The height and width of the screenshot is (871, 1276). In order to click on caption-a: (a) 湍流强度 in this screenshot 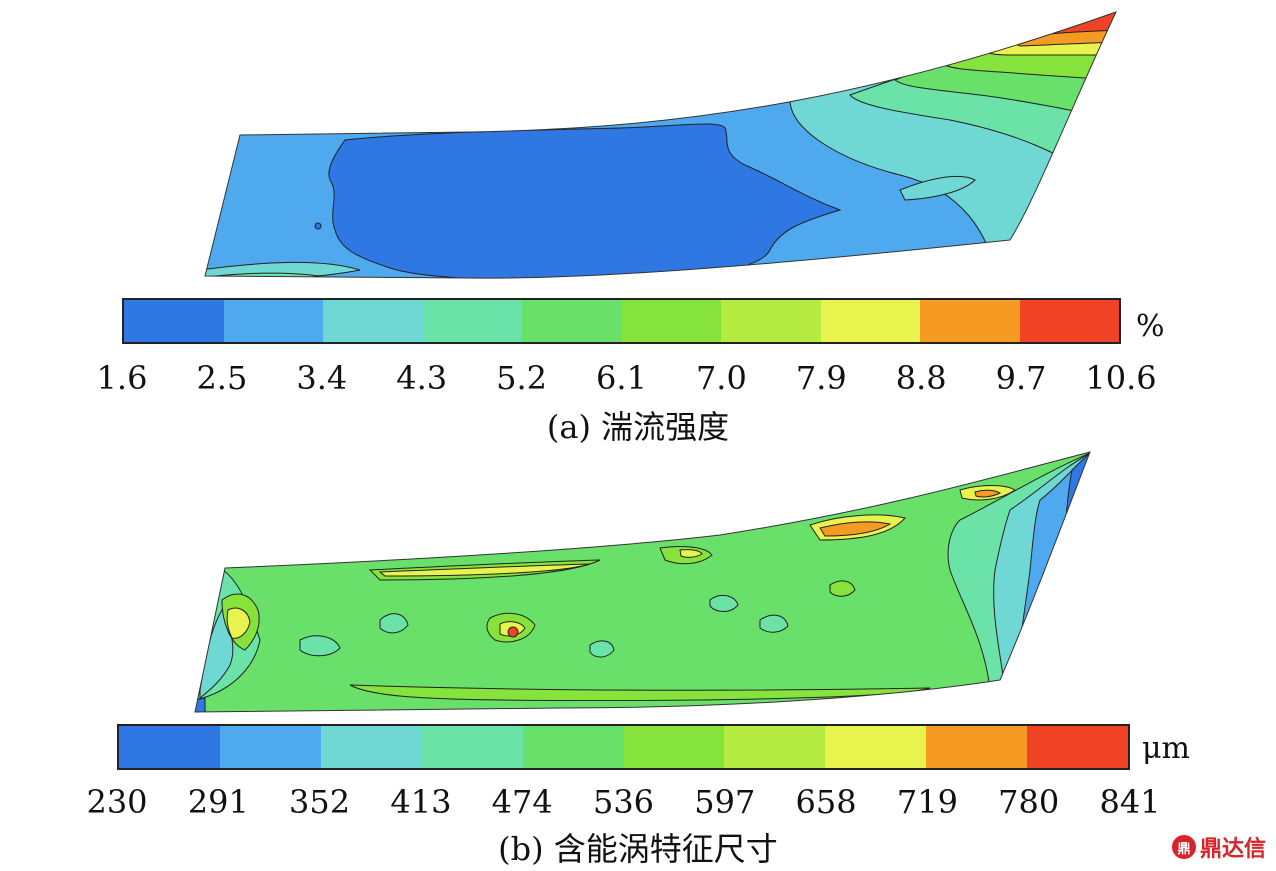, I will do `click(638, 427)`.